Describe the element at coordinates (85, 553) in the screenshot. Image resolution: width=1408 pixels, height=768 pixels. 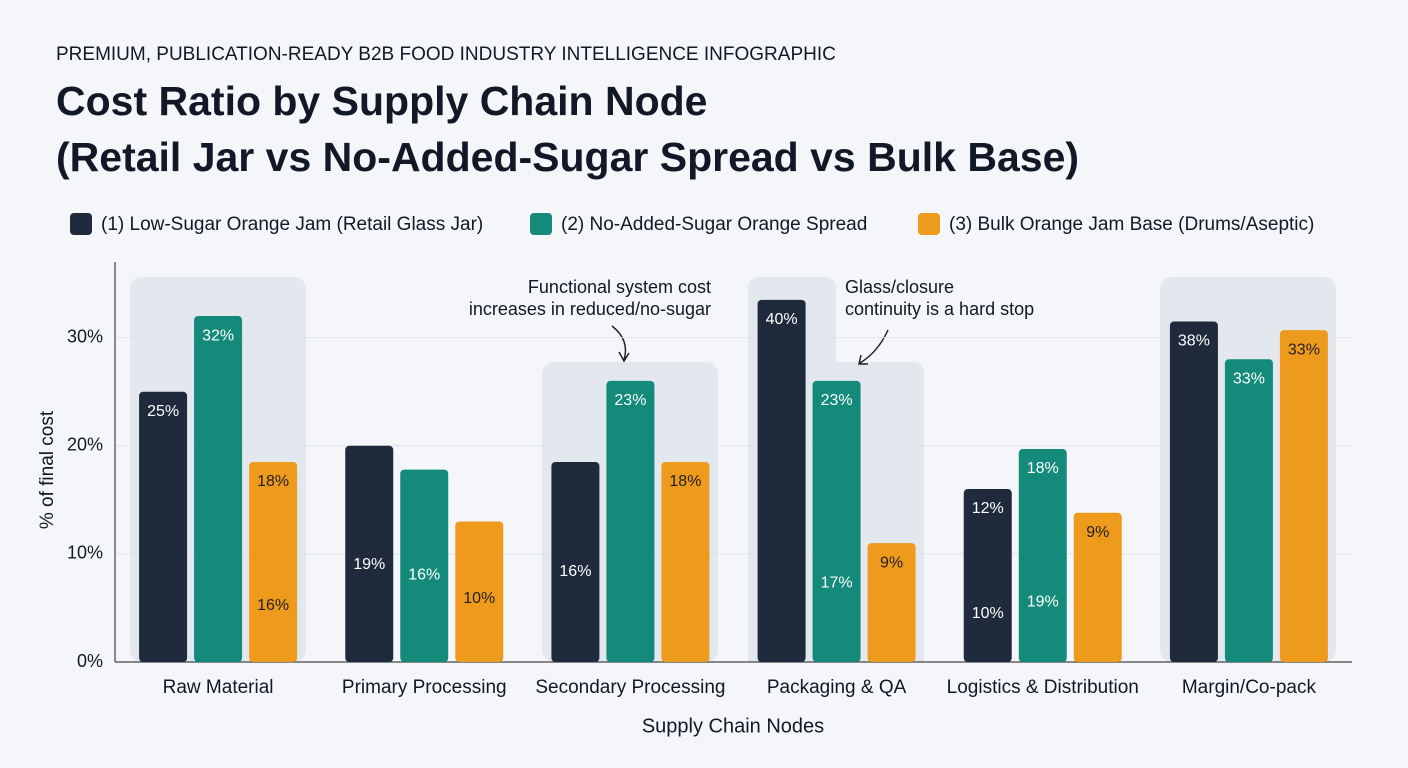
I see `y-tick-label: 10%` at that location.